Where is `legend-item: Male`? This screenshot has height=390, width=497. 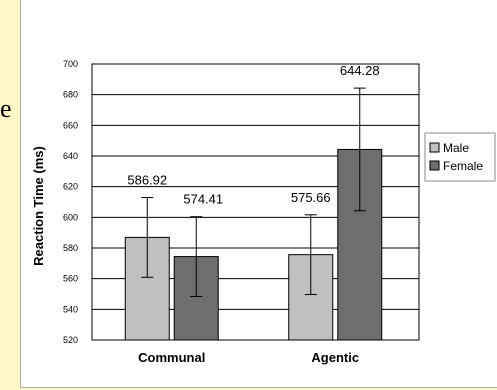 legend-item: Male is located at coordinates (449, 148).